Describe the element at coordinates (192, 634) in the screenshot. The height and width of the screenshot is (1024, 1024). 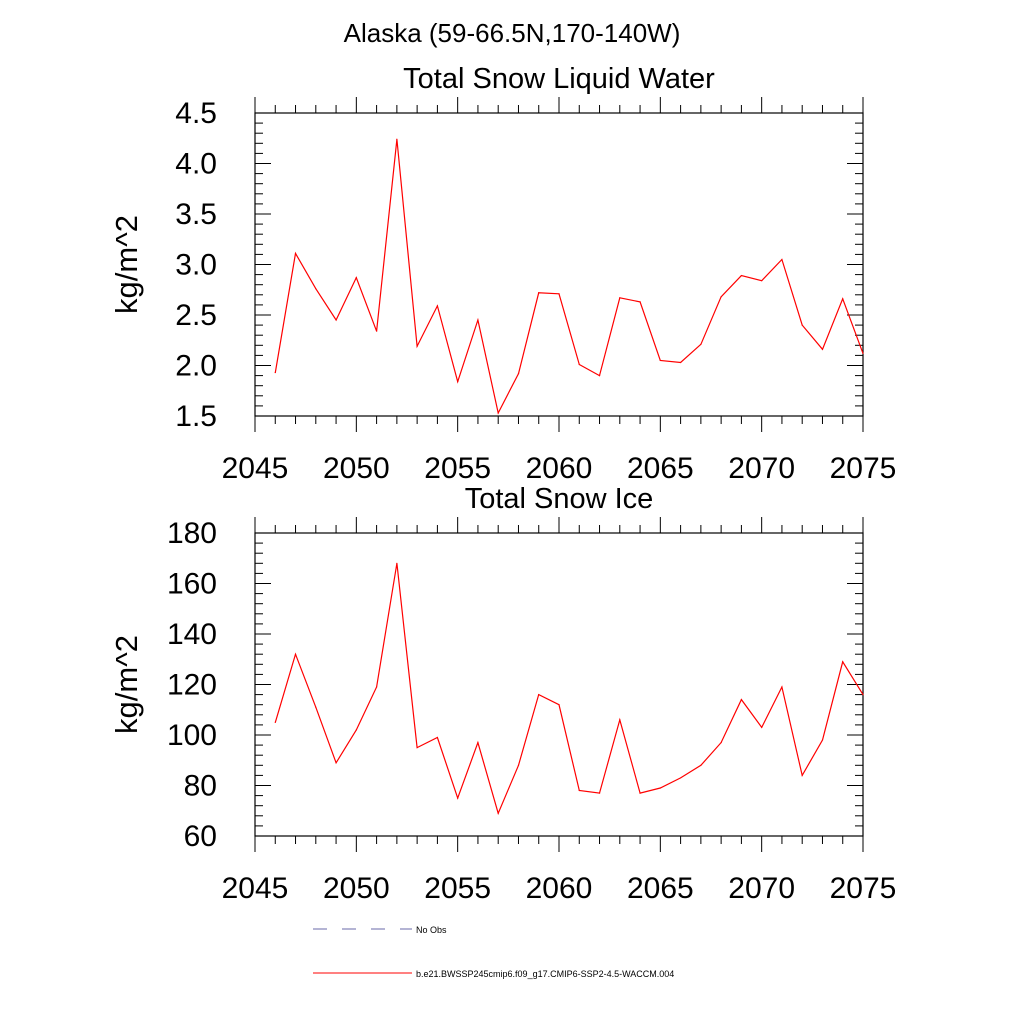
I see `y-tick-label: 140` at that location.